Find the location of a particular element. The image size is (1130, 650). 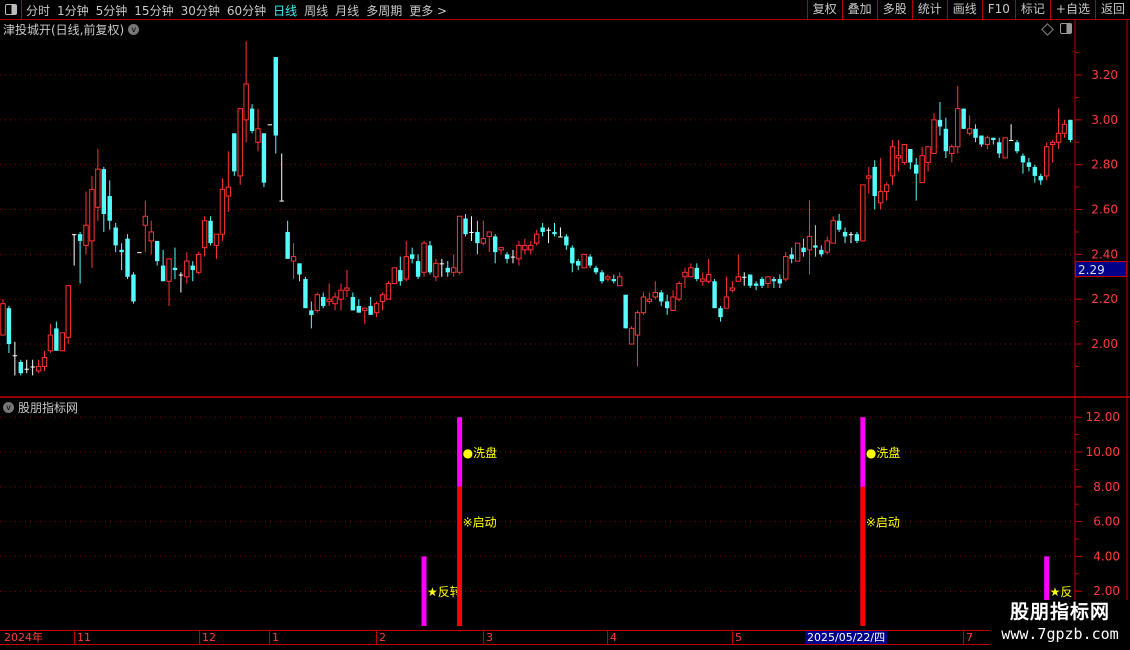

indicator-name: 股朋指标网 is located at coordinates (48, 408).